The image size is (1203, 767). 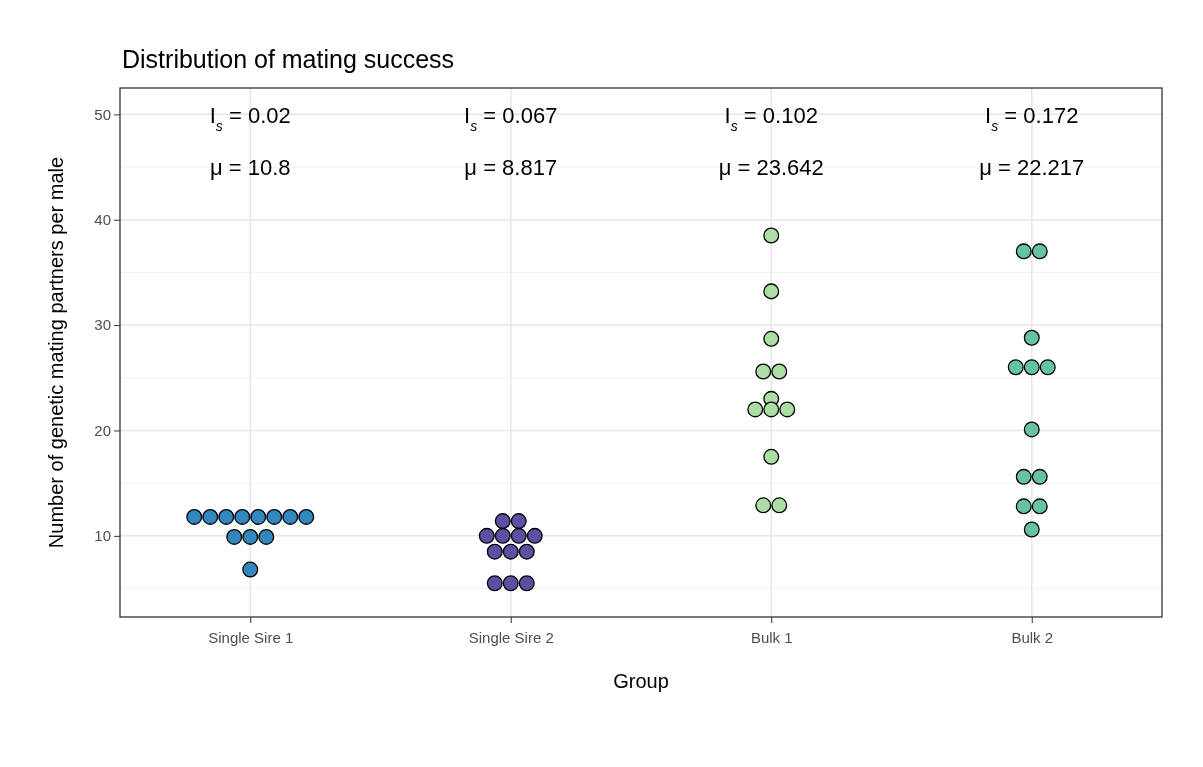 What do you see at coordinates (511, 637) in the screenshot?
I see `x-tick-label: Single Sire 2` at bounding box center [511, 637].